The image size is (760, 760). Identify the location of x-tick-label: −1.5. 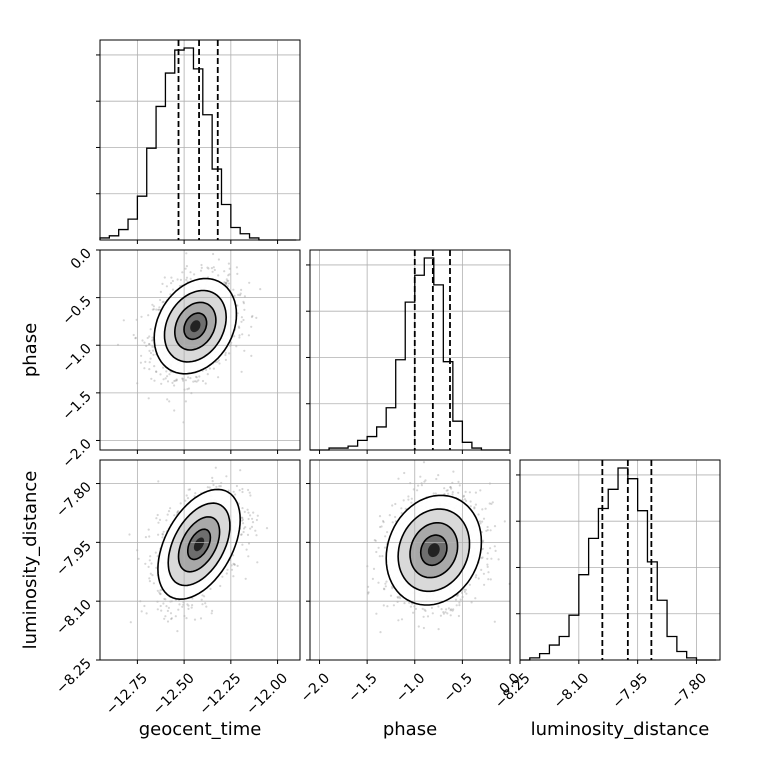
(362, 687).